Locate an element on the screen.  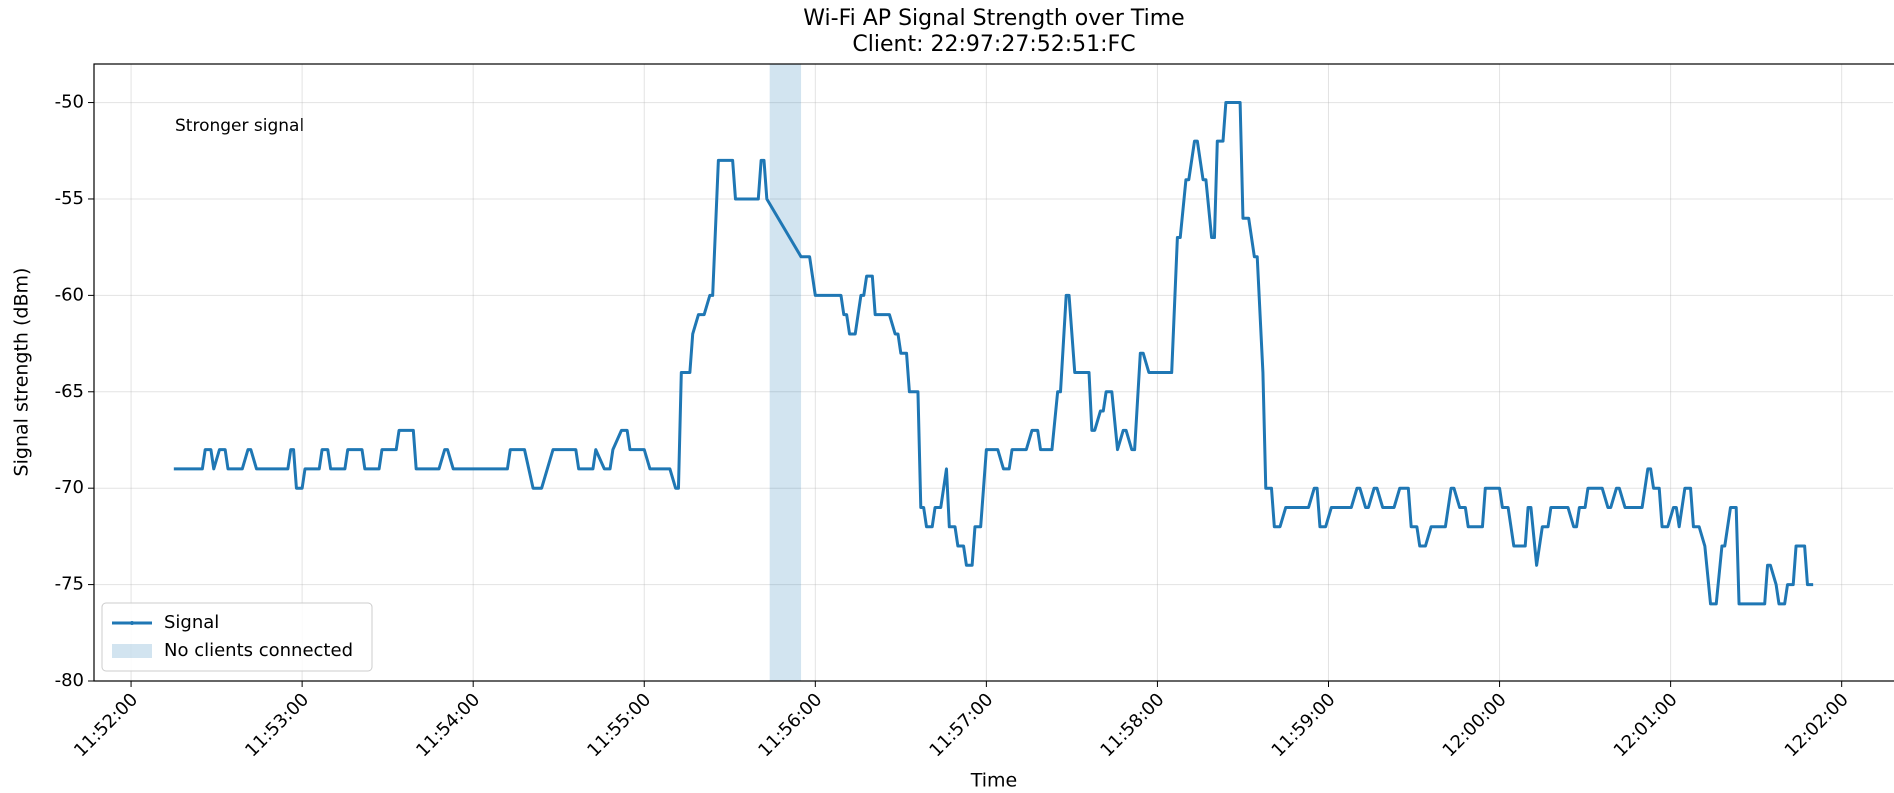
x-tick-label: 12:02:00 is located at coordinates (1817, 725).